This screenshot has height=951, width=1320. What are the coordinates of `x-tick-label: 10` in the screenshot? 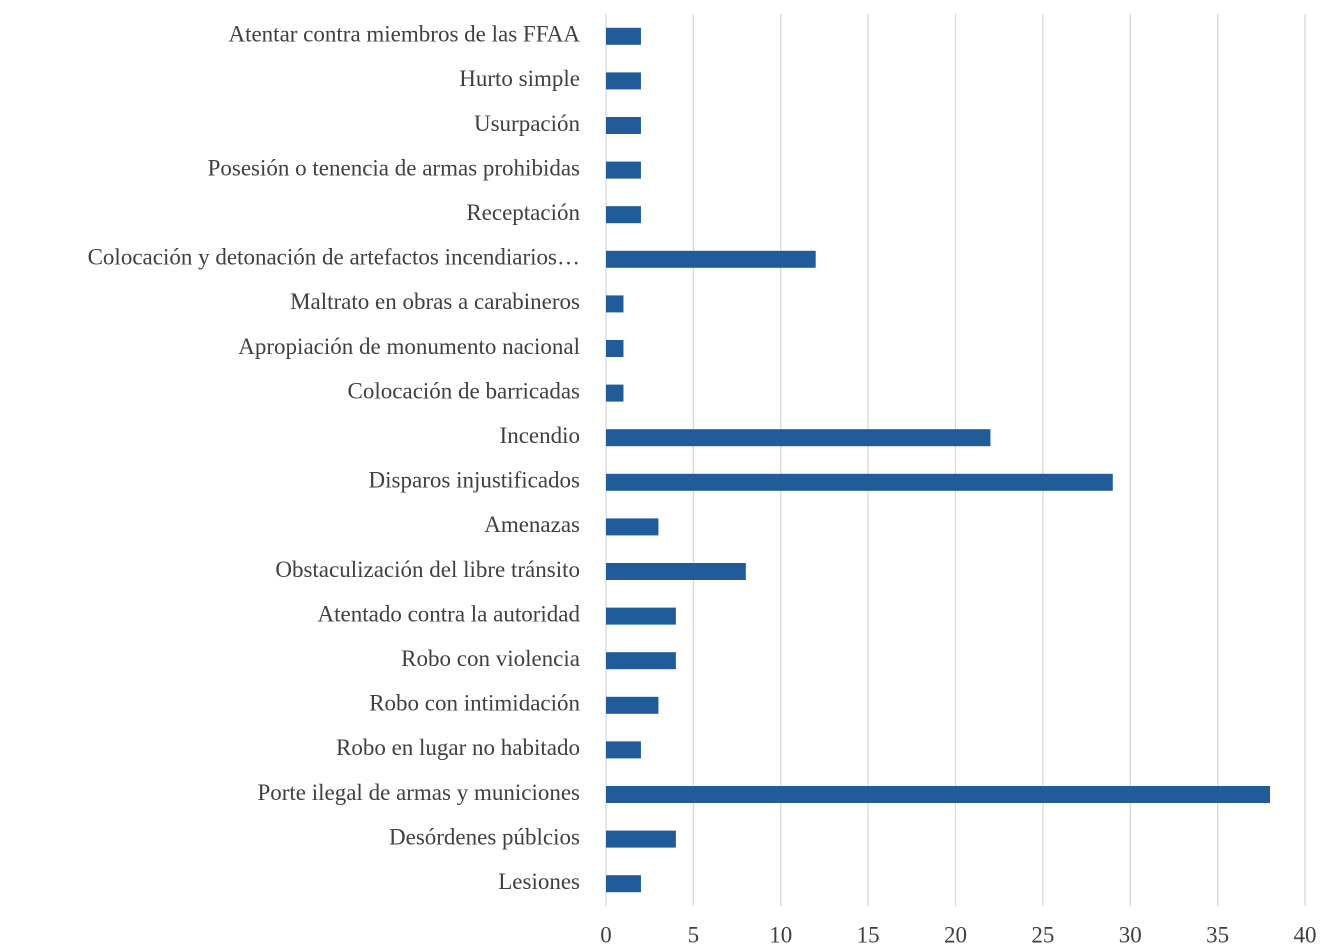 It's located at (780, 934).